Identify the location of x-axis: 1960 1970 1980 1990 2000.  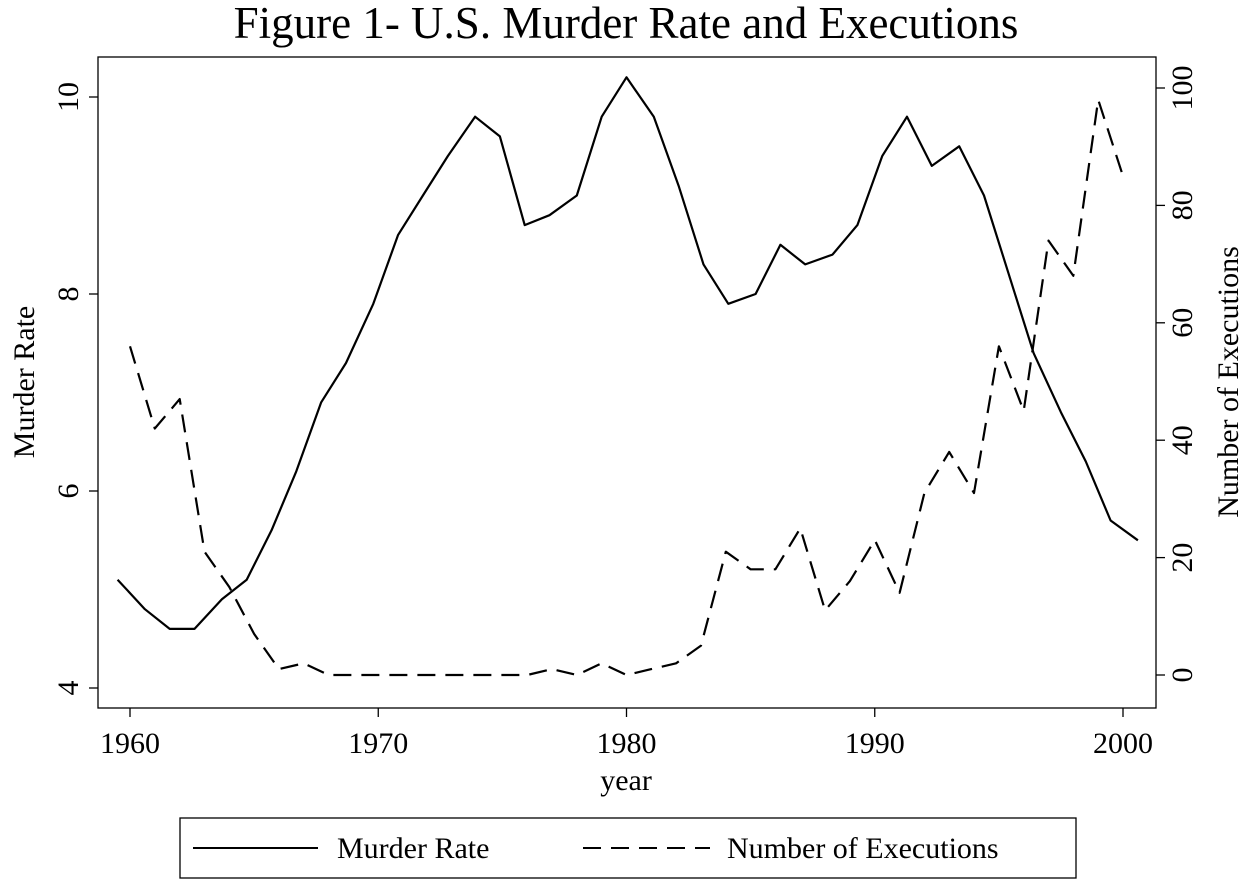
(626, 734).